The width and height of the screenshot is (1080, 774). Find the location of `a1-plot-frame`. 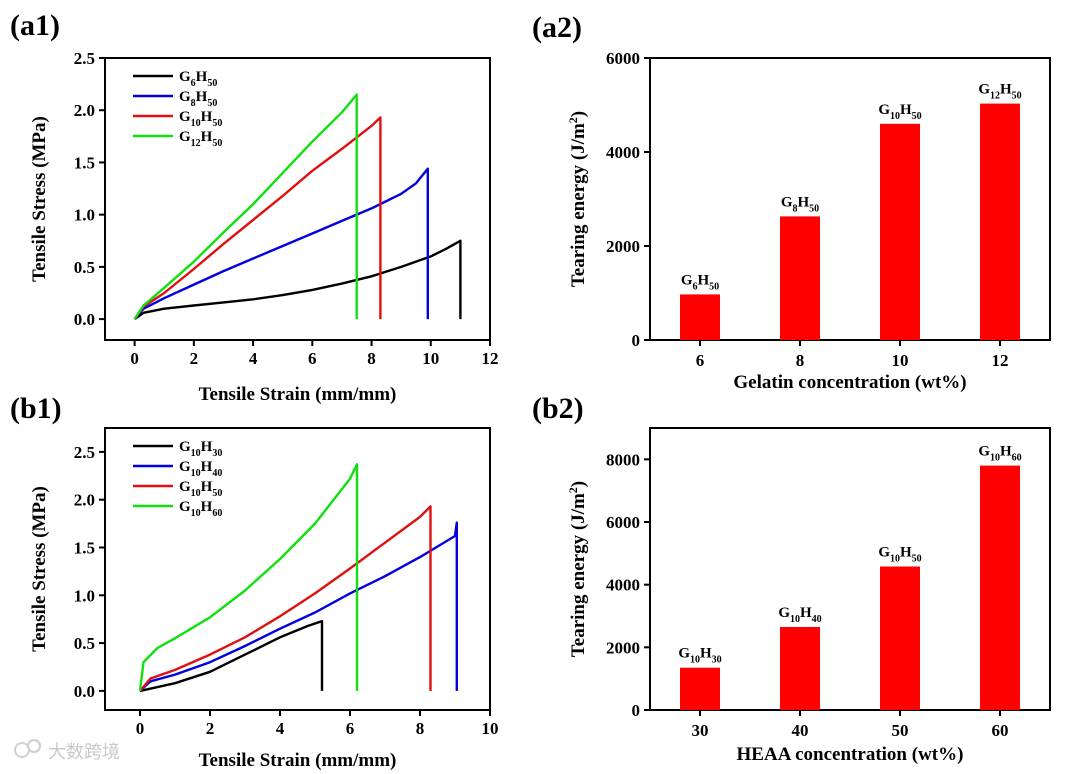

a1-plot-frame is located at coordinates (297, 199).